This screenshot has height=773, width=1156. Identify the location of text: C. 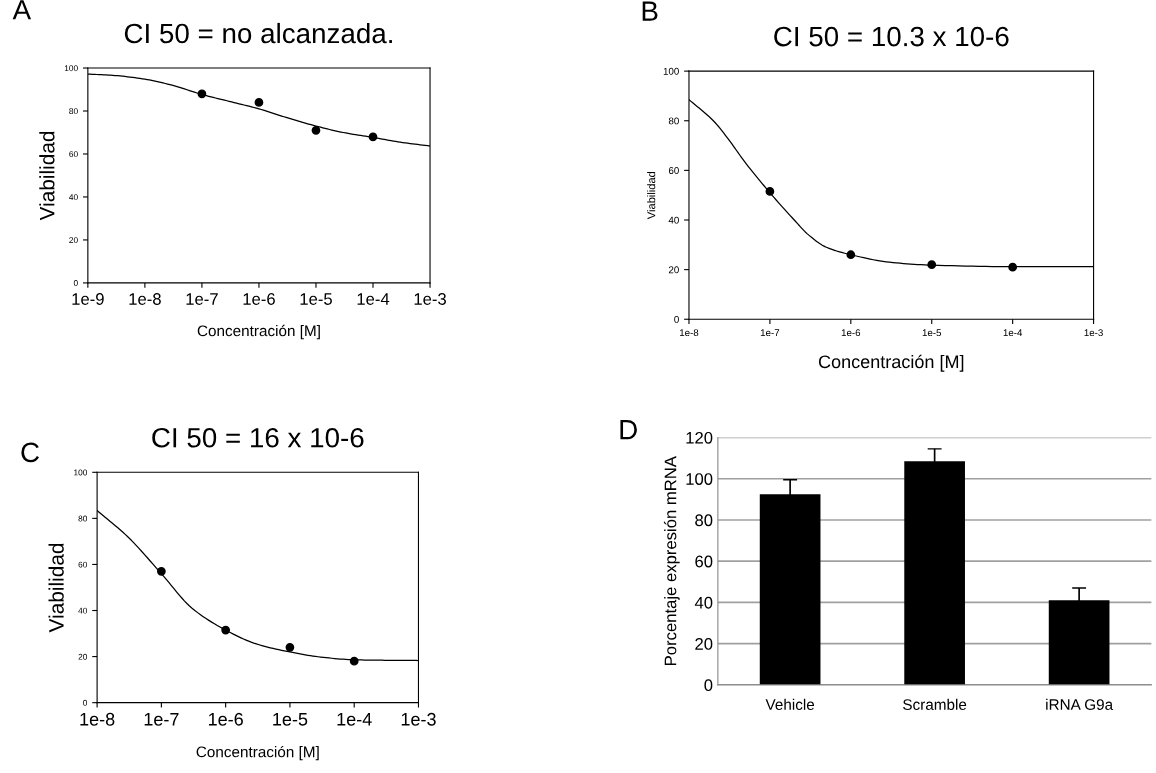
(30, 452).